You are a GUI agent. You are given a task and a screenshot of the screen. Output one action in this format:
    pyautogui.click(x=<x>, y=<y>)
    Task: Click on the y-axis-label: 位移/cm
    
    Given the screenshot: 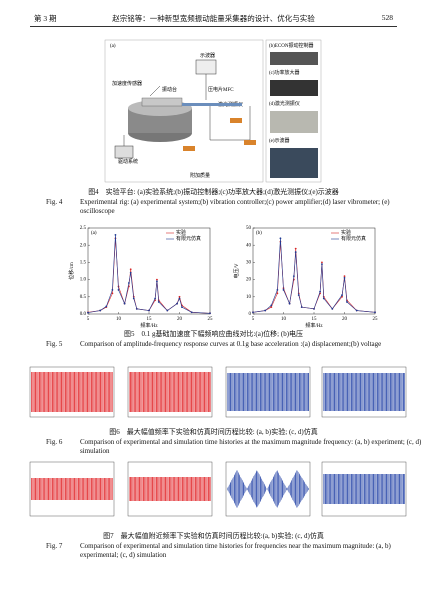 What is the action you would take?
    pyautogui.click(x=71, y=271)
    